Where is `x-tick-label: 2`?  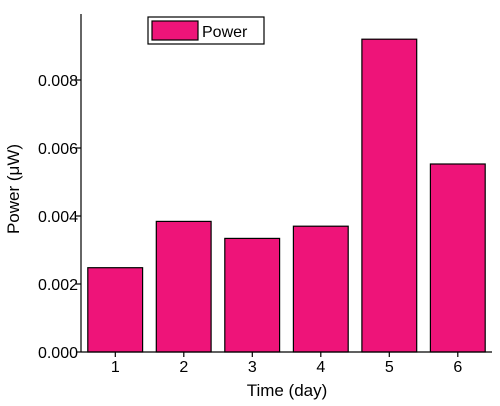
x-tick-label: 2 is located at coordinates (183, 367).